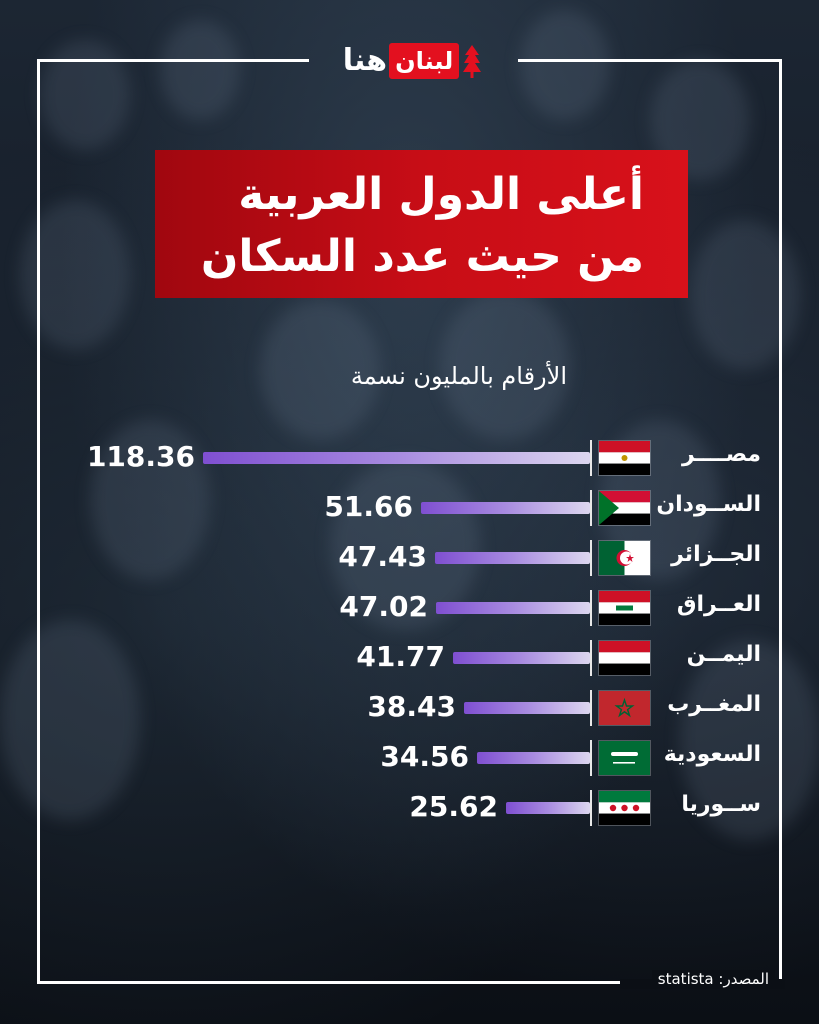 Image resolution: width=819 pixels, height=1024 pixels. What do you see at coordinates (624, 708) in the screenshot?
I see `morocco-flag-icon` at bounding box center [624, 708].